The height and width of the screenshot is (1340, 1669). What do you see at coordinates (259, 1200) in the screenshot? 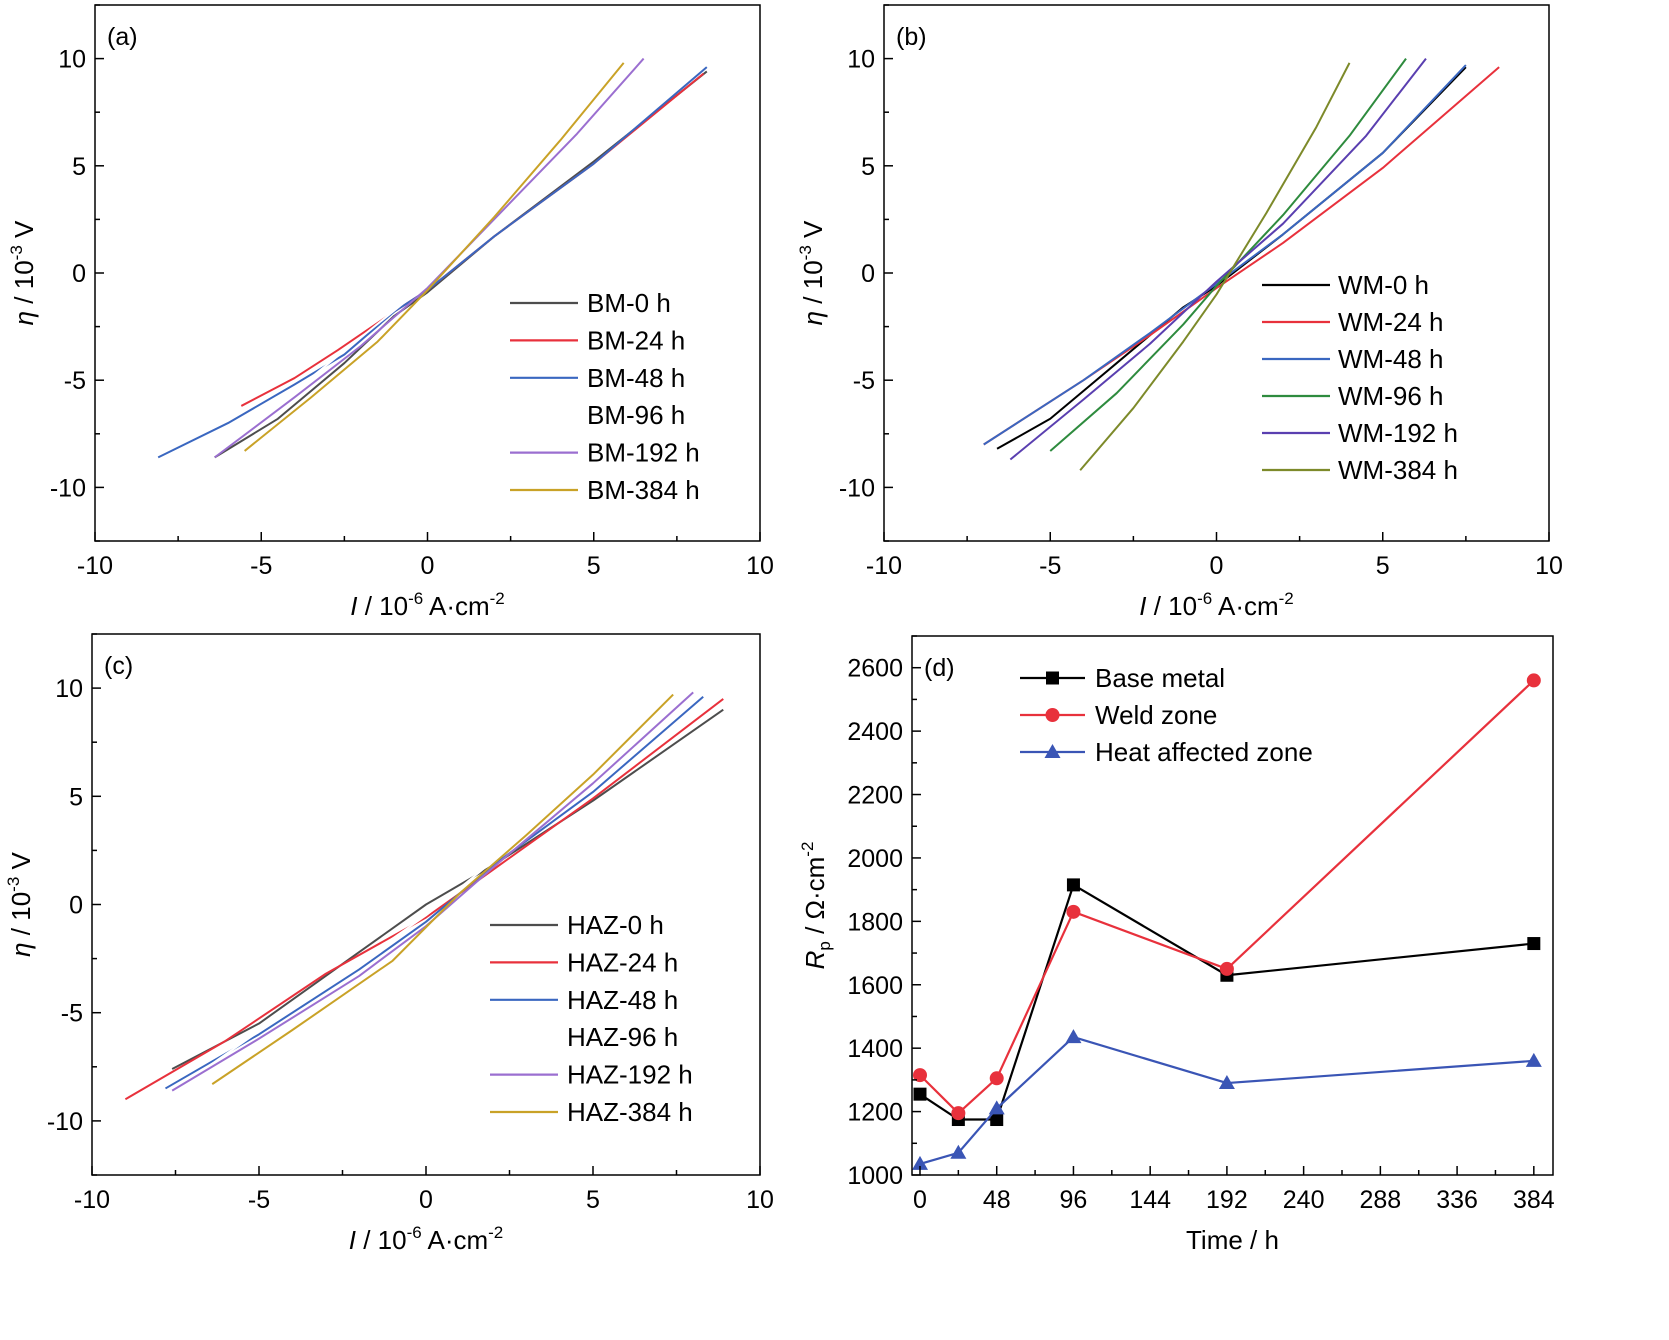
I see `x-tick-label: -5` at bounding box center [259, 1200].